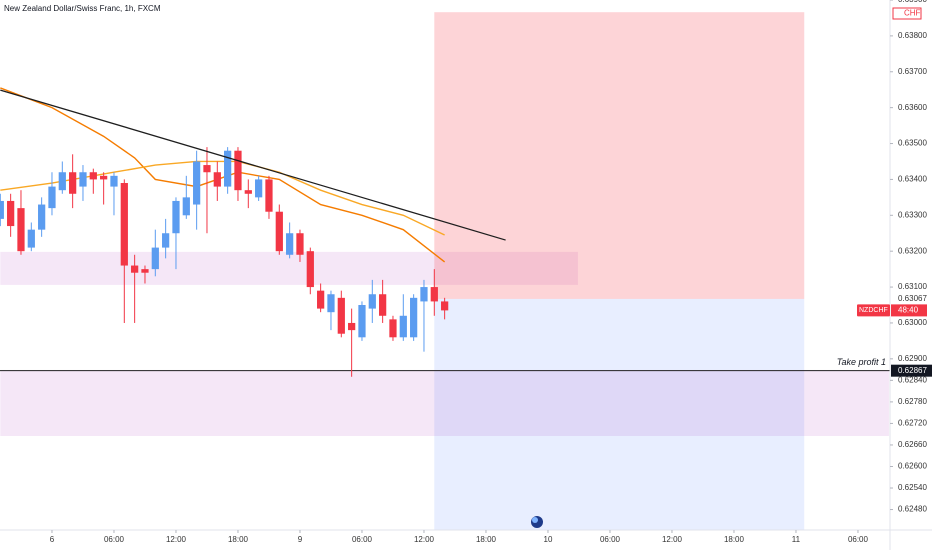 This screenshot has height=550, width=932. I want to click on y-tick-label: 0.62720, so click(912, 423).